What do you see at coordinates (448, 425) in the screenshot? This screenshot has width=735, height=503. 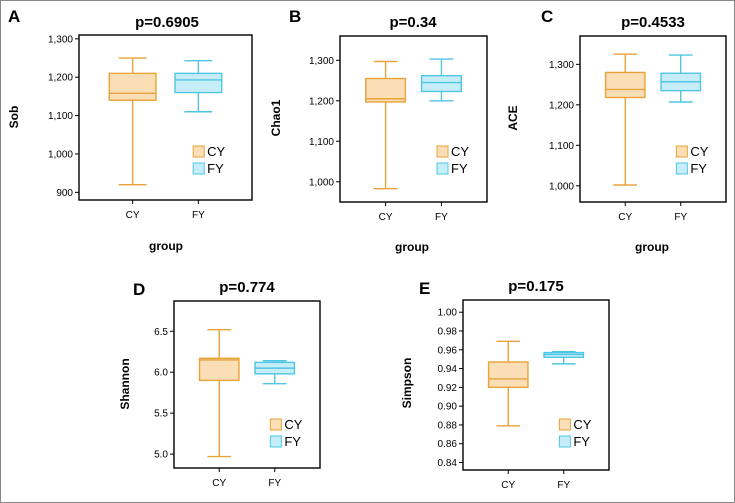 I see `y-tick-label: 0.88` at bounding box center [448, 425].